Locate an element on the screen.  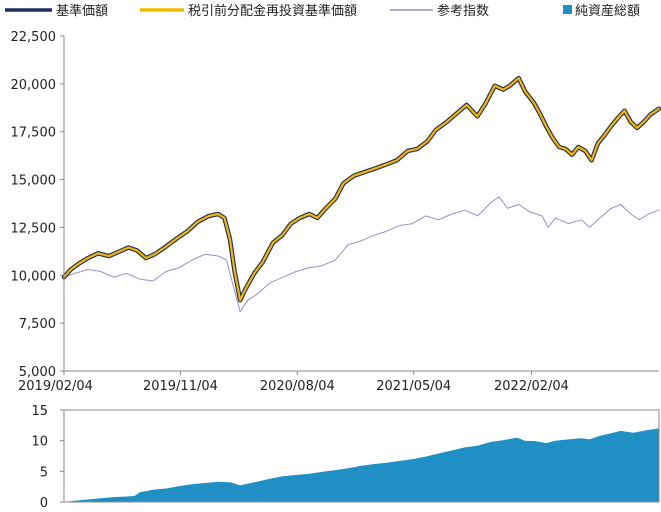
legend: 基準価額 税引前分配金再投資基準価額 参考指数 純資産総額 is located at coordinates (322, 11).